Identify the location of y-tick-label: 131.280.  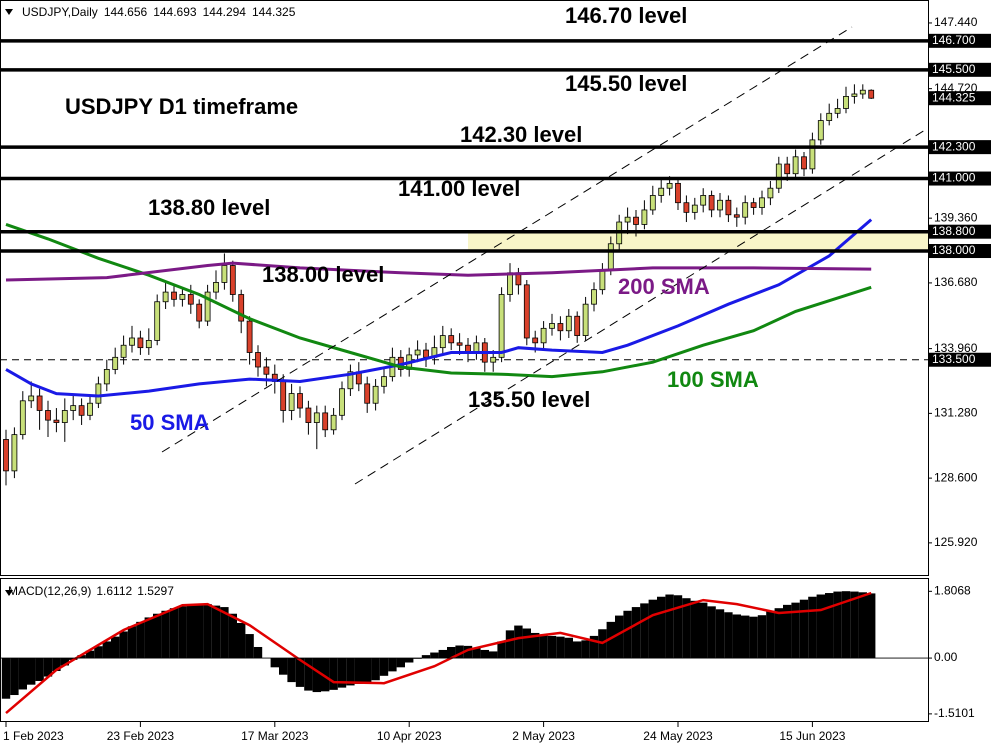
(956, 413).